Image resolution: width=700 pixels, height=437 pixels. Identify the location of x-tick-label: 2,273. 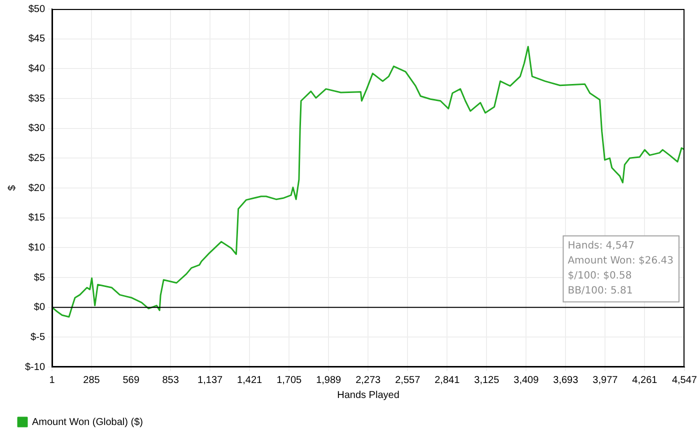
(369, 380).